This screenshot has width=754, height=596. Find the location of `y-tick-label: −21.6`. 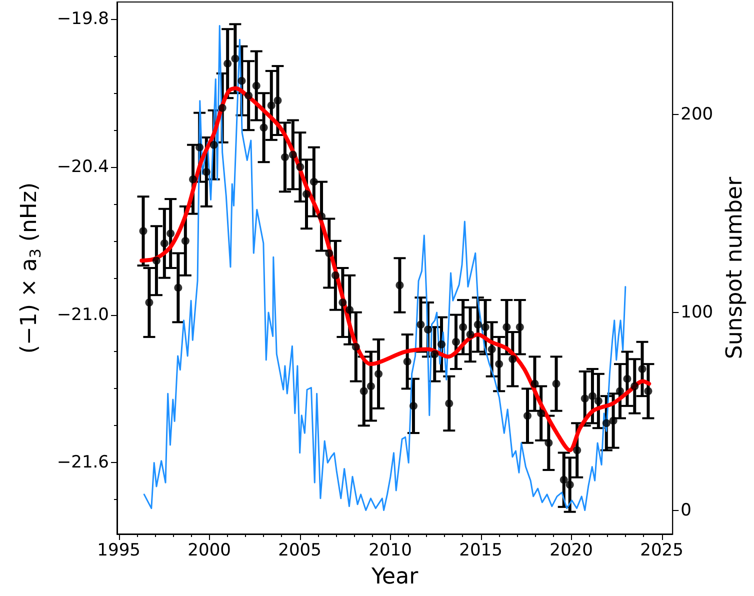

y-tick-label: −21.6 is located at coordinates (82, 462).